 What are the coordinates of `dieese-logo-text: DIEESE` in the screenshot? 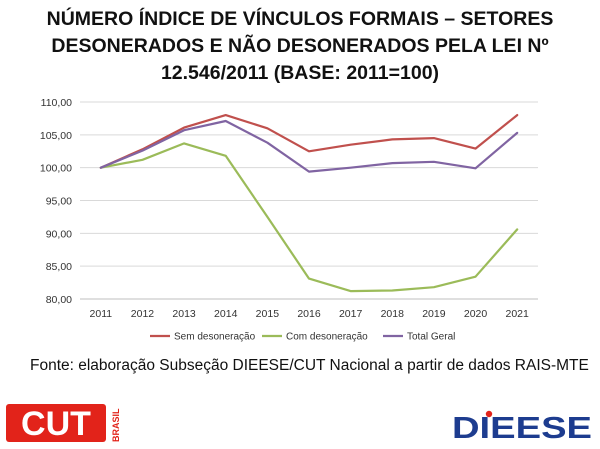 It's located at (522, 426).